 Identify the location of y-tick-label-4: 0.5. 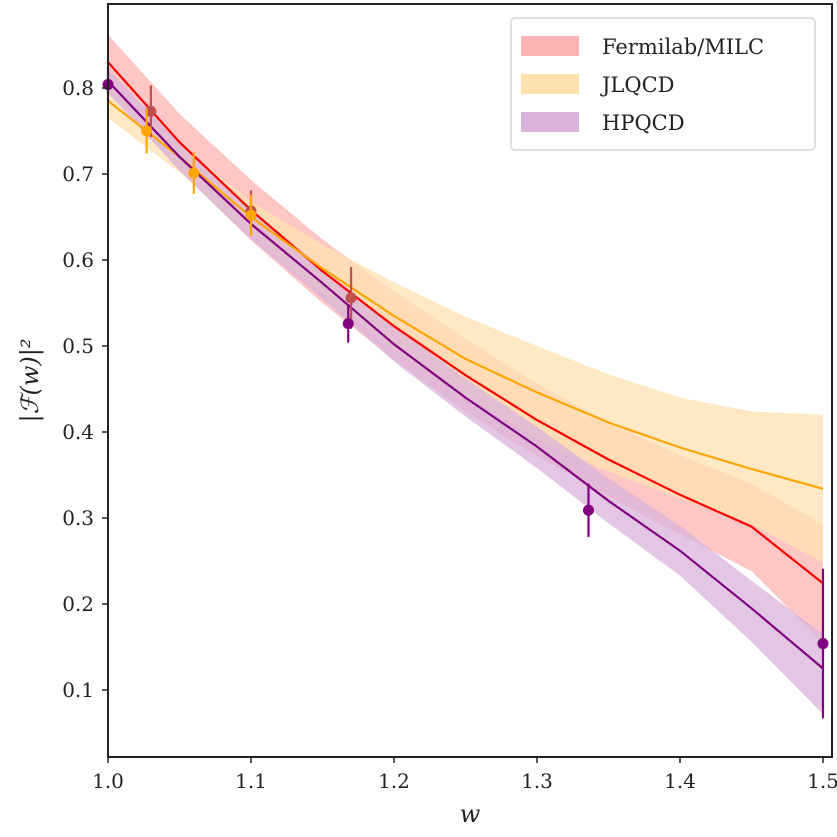
(78, 346).